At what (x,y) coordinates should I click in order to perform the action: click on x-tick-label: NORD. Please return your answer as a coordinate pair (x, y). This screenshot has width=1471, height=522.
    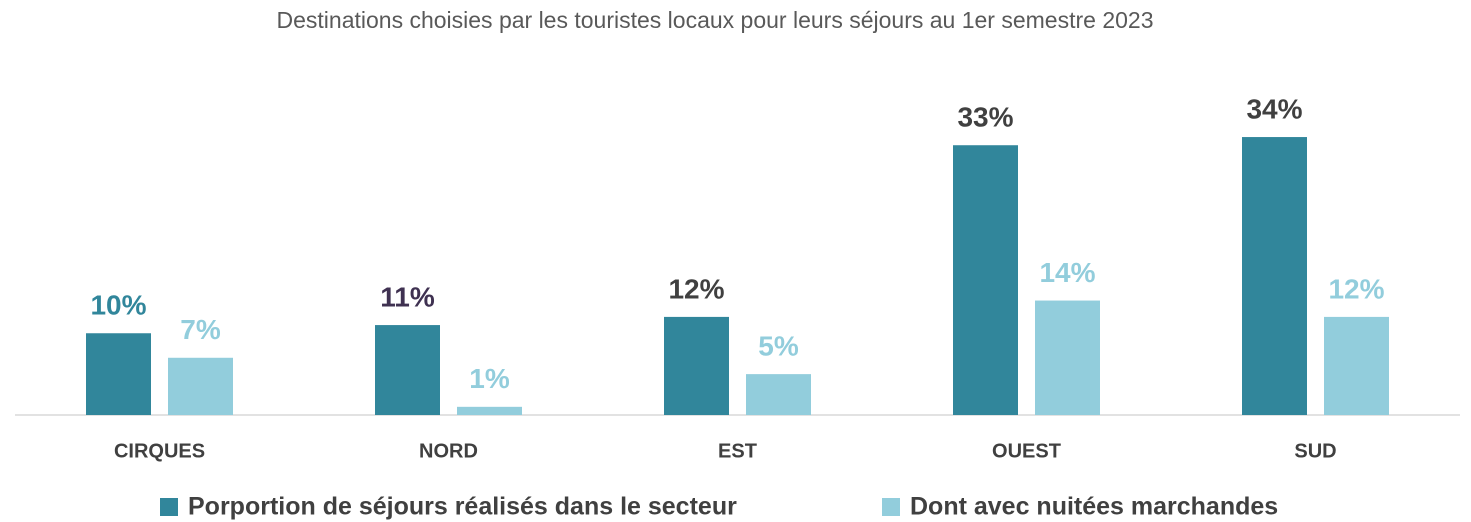
    Looking at the image, I should click on (448, 451).